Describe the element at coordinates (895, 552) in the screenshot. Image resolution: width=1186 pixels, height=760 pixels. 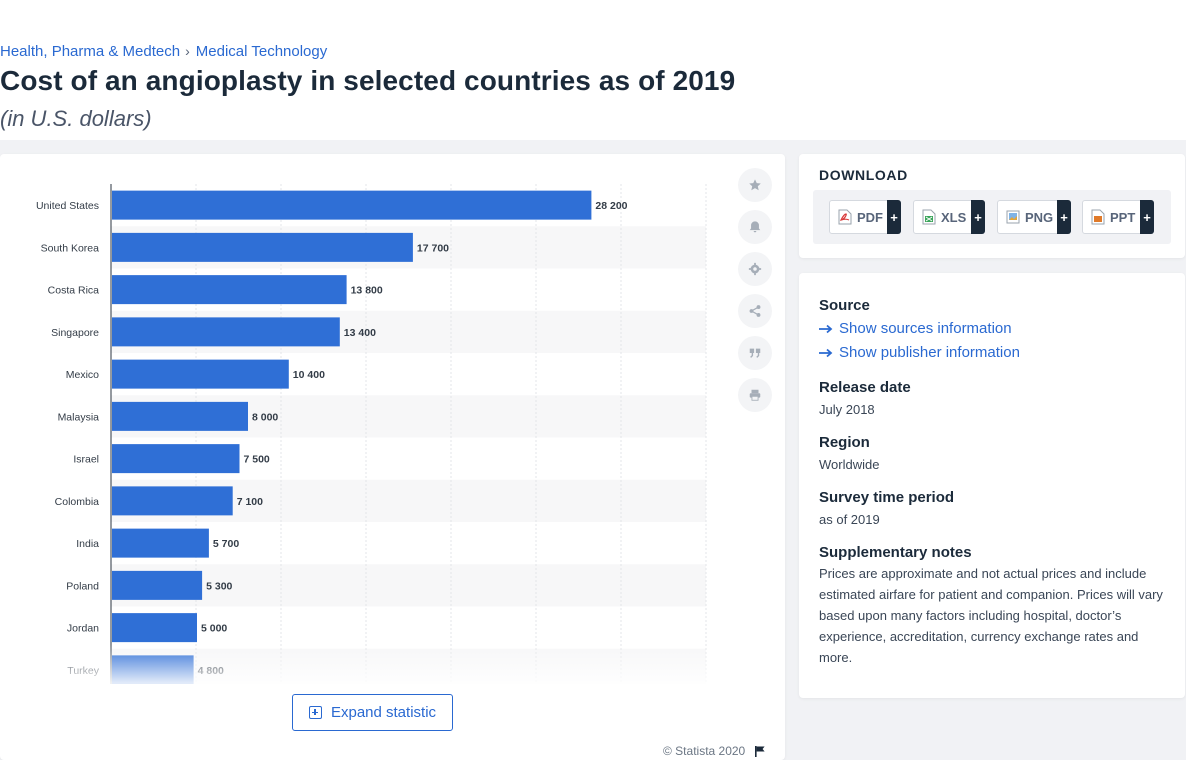
I see `supplementary-notes-heading: Supplementary notes` at that location.